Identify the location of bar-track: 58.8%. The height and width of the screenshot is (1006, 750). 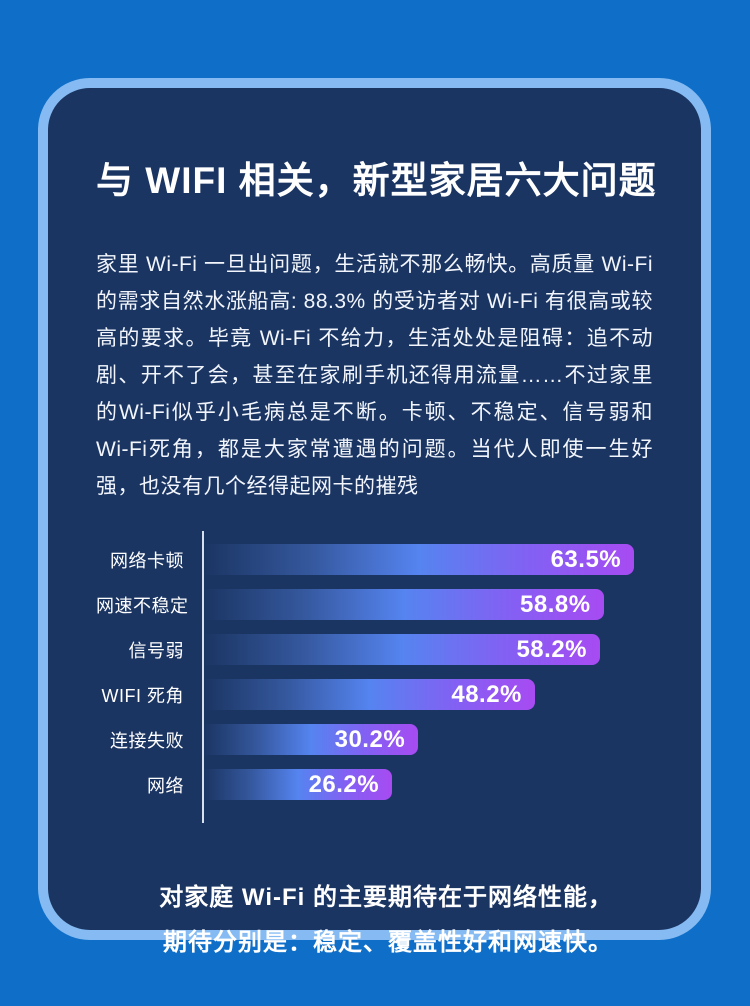
(428, 604).